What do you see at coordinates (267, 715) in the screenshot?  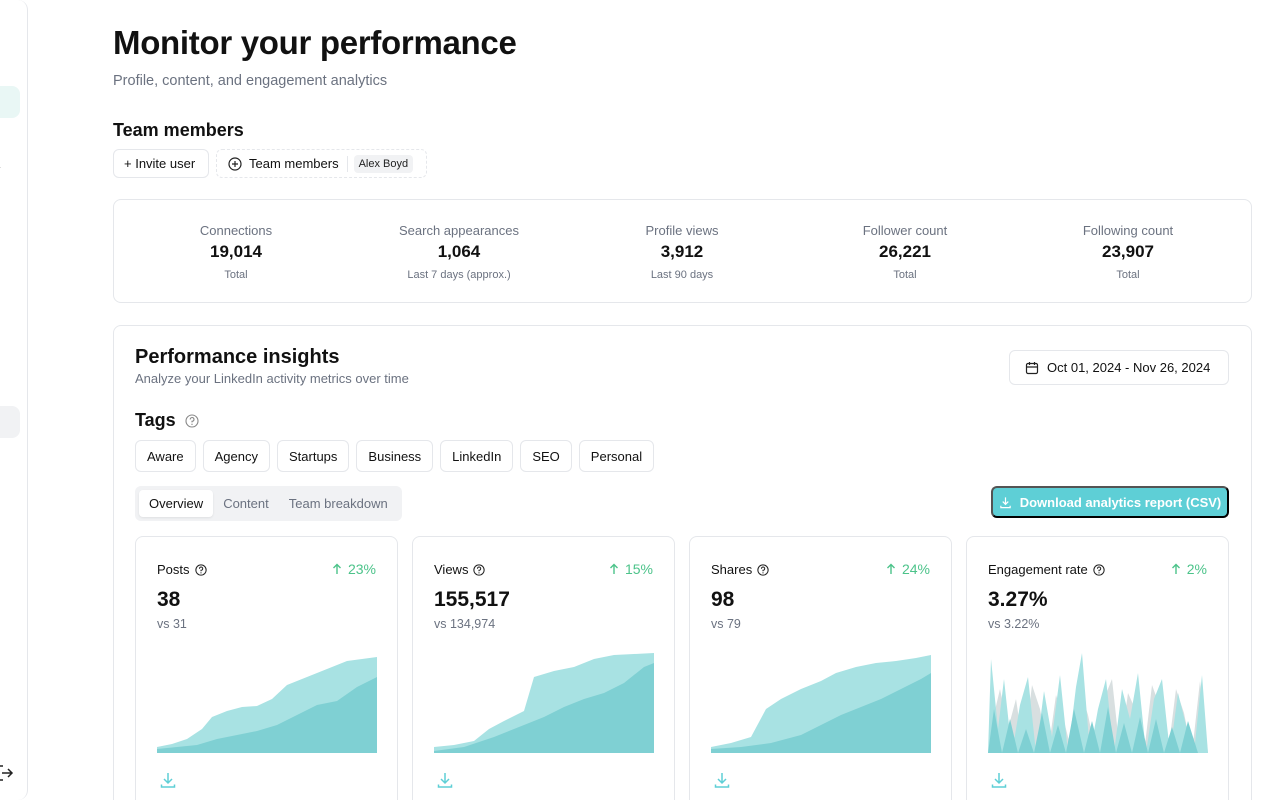 I see `posts-area-series-base` at bounding box center [267, 715].